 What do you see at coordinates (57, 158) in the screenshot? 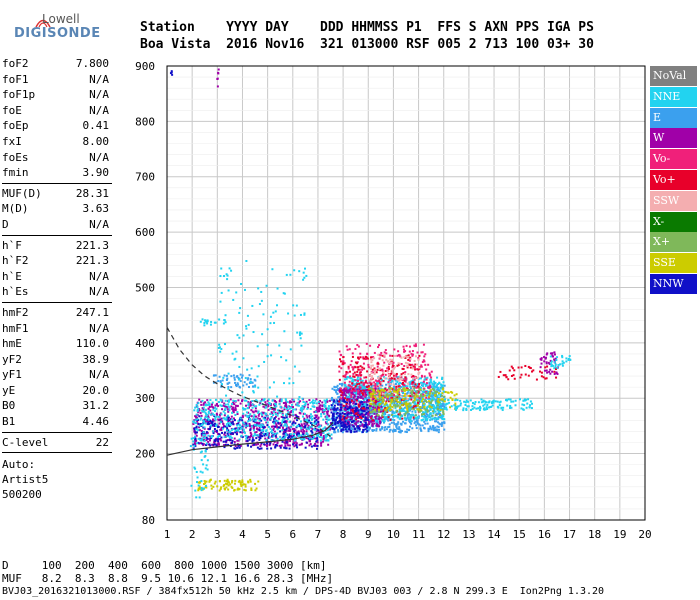
I see `param-row: foEs N/A` at bounding box center [57, 158].